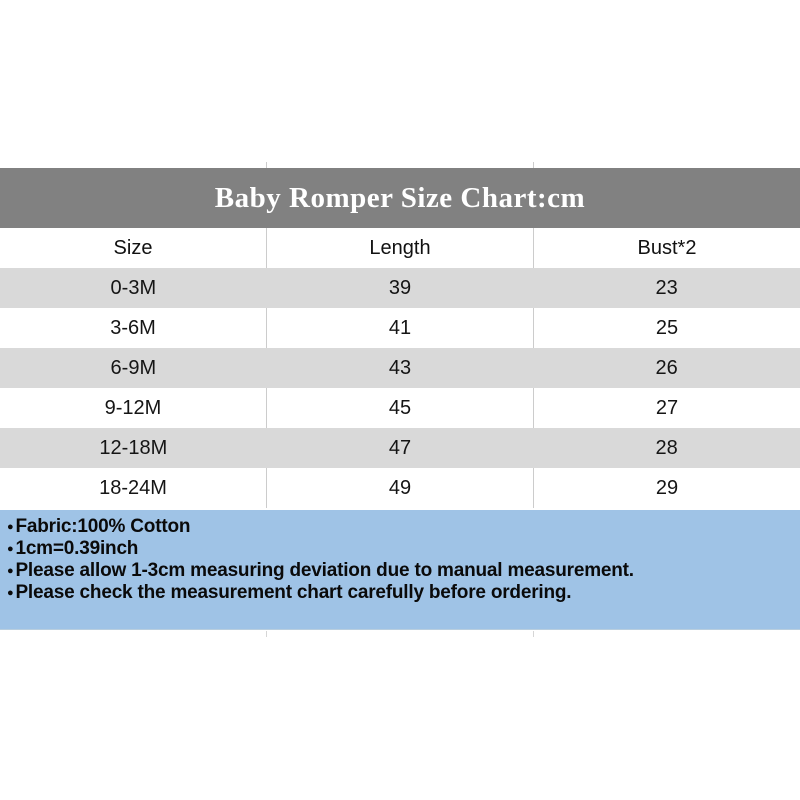 The height and width of the screenshot is (800, 800). I want to click on cell-bust: 25, so click(666, 328).